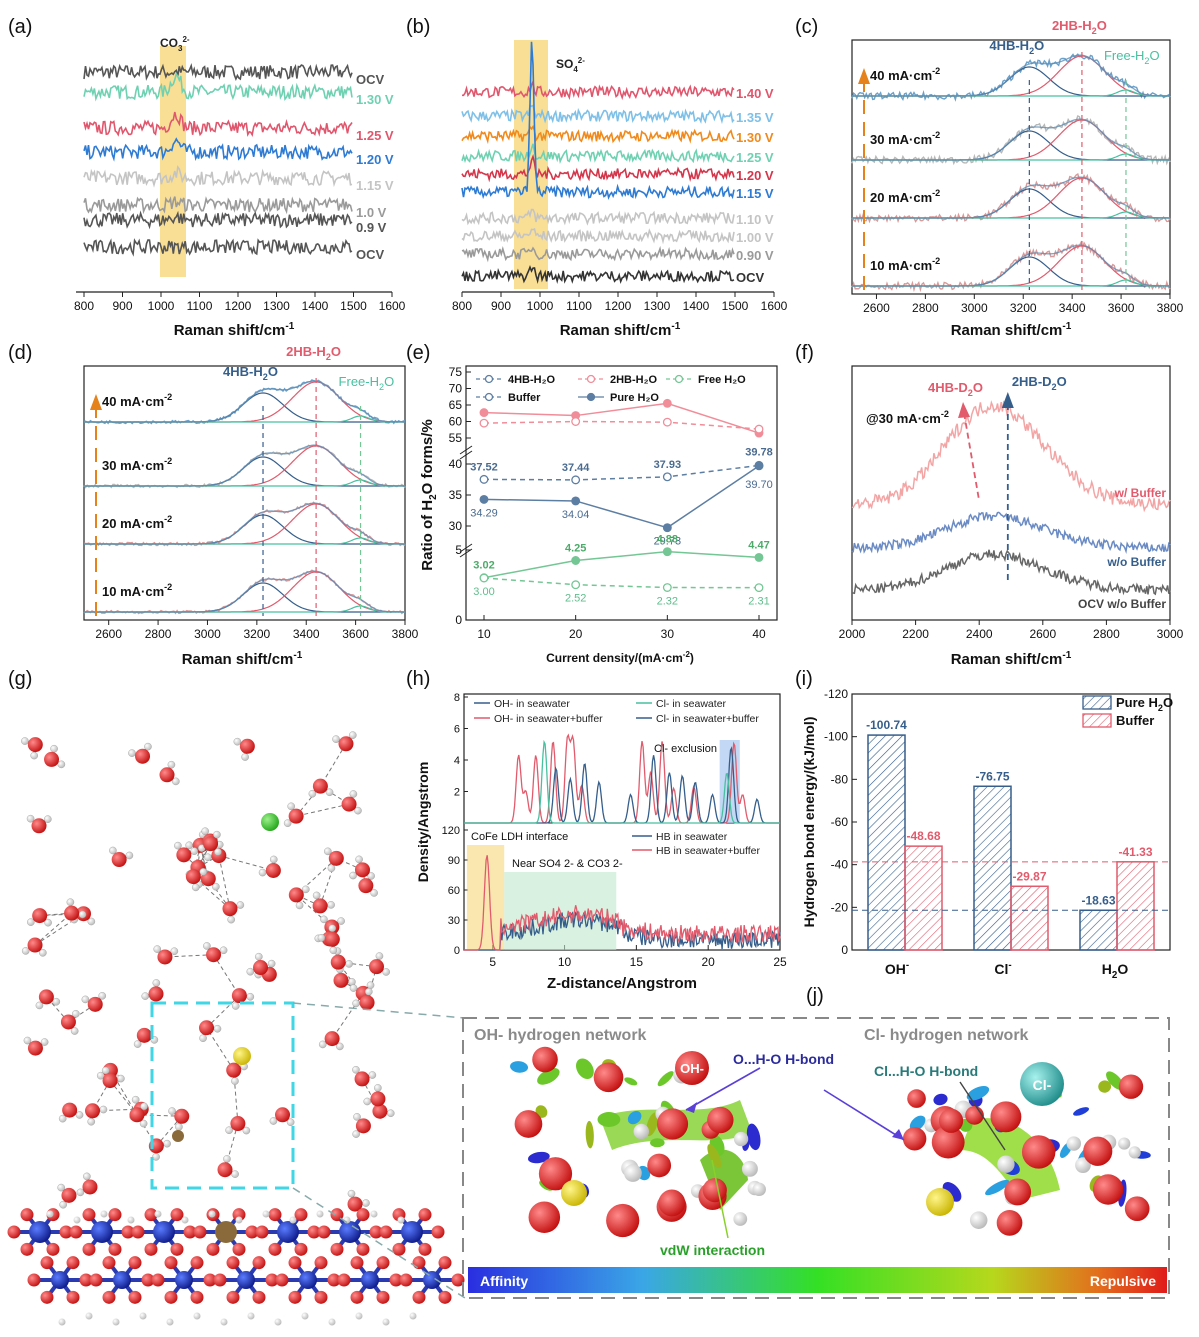 The image size is (1199, 1337). What do you see at coordinates (1170, 634) in the screenshot?
I see `panel-f-tick-label-5: 3000` at bounding box center [1170, 634].